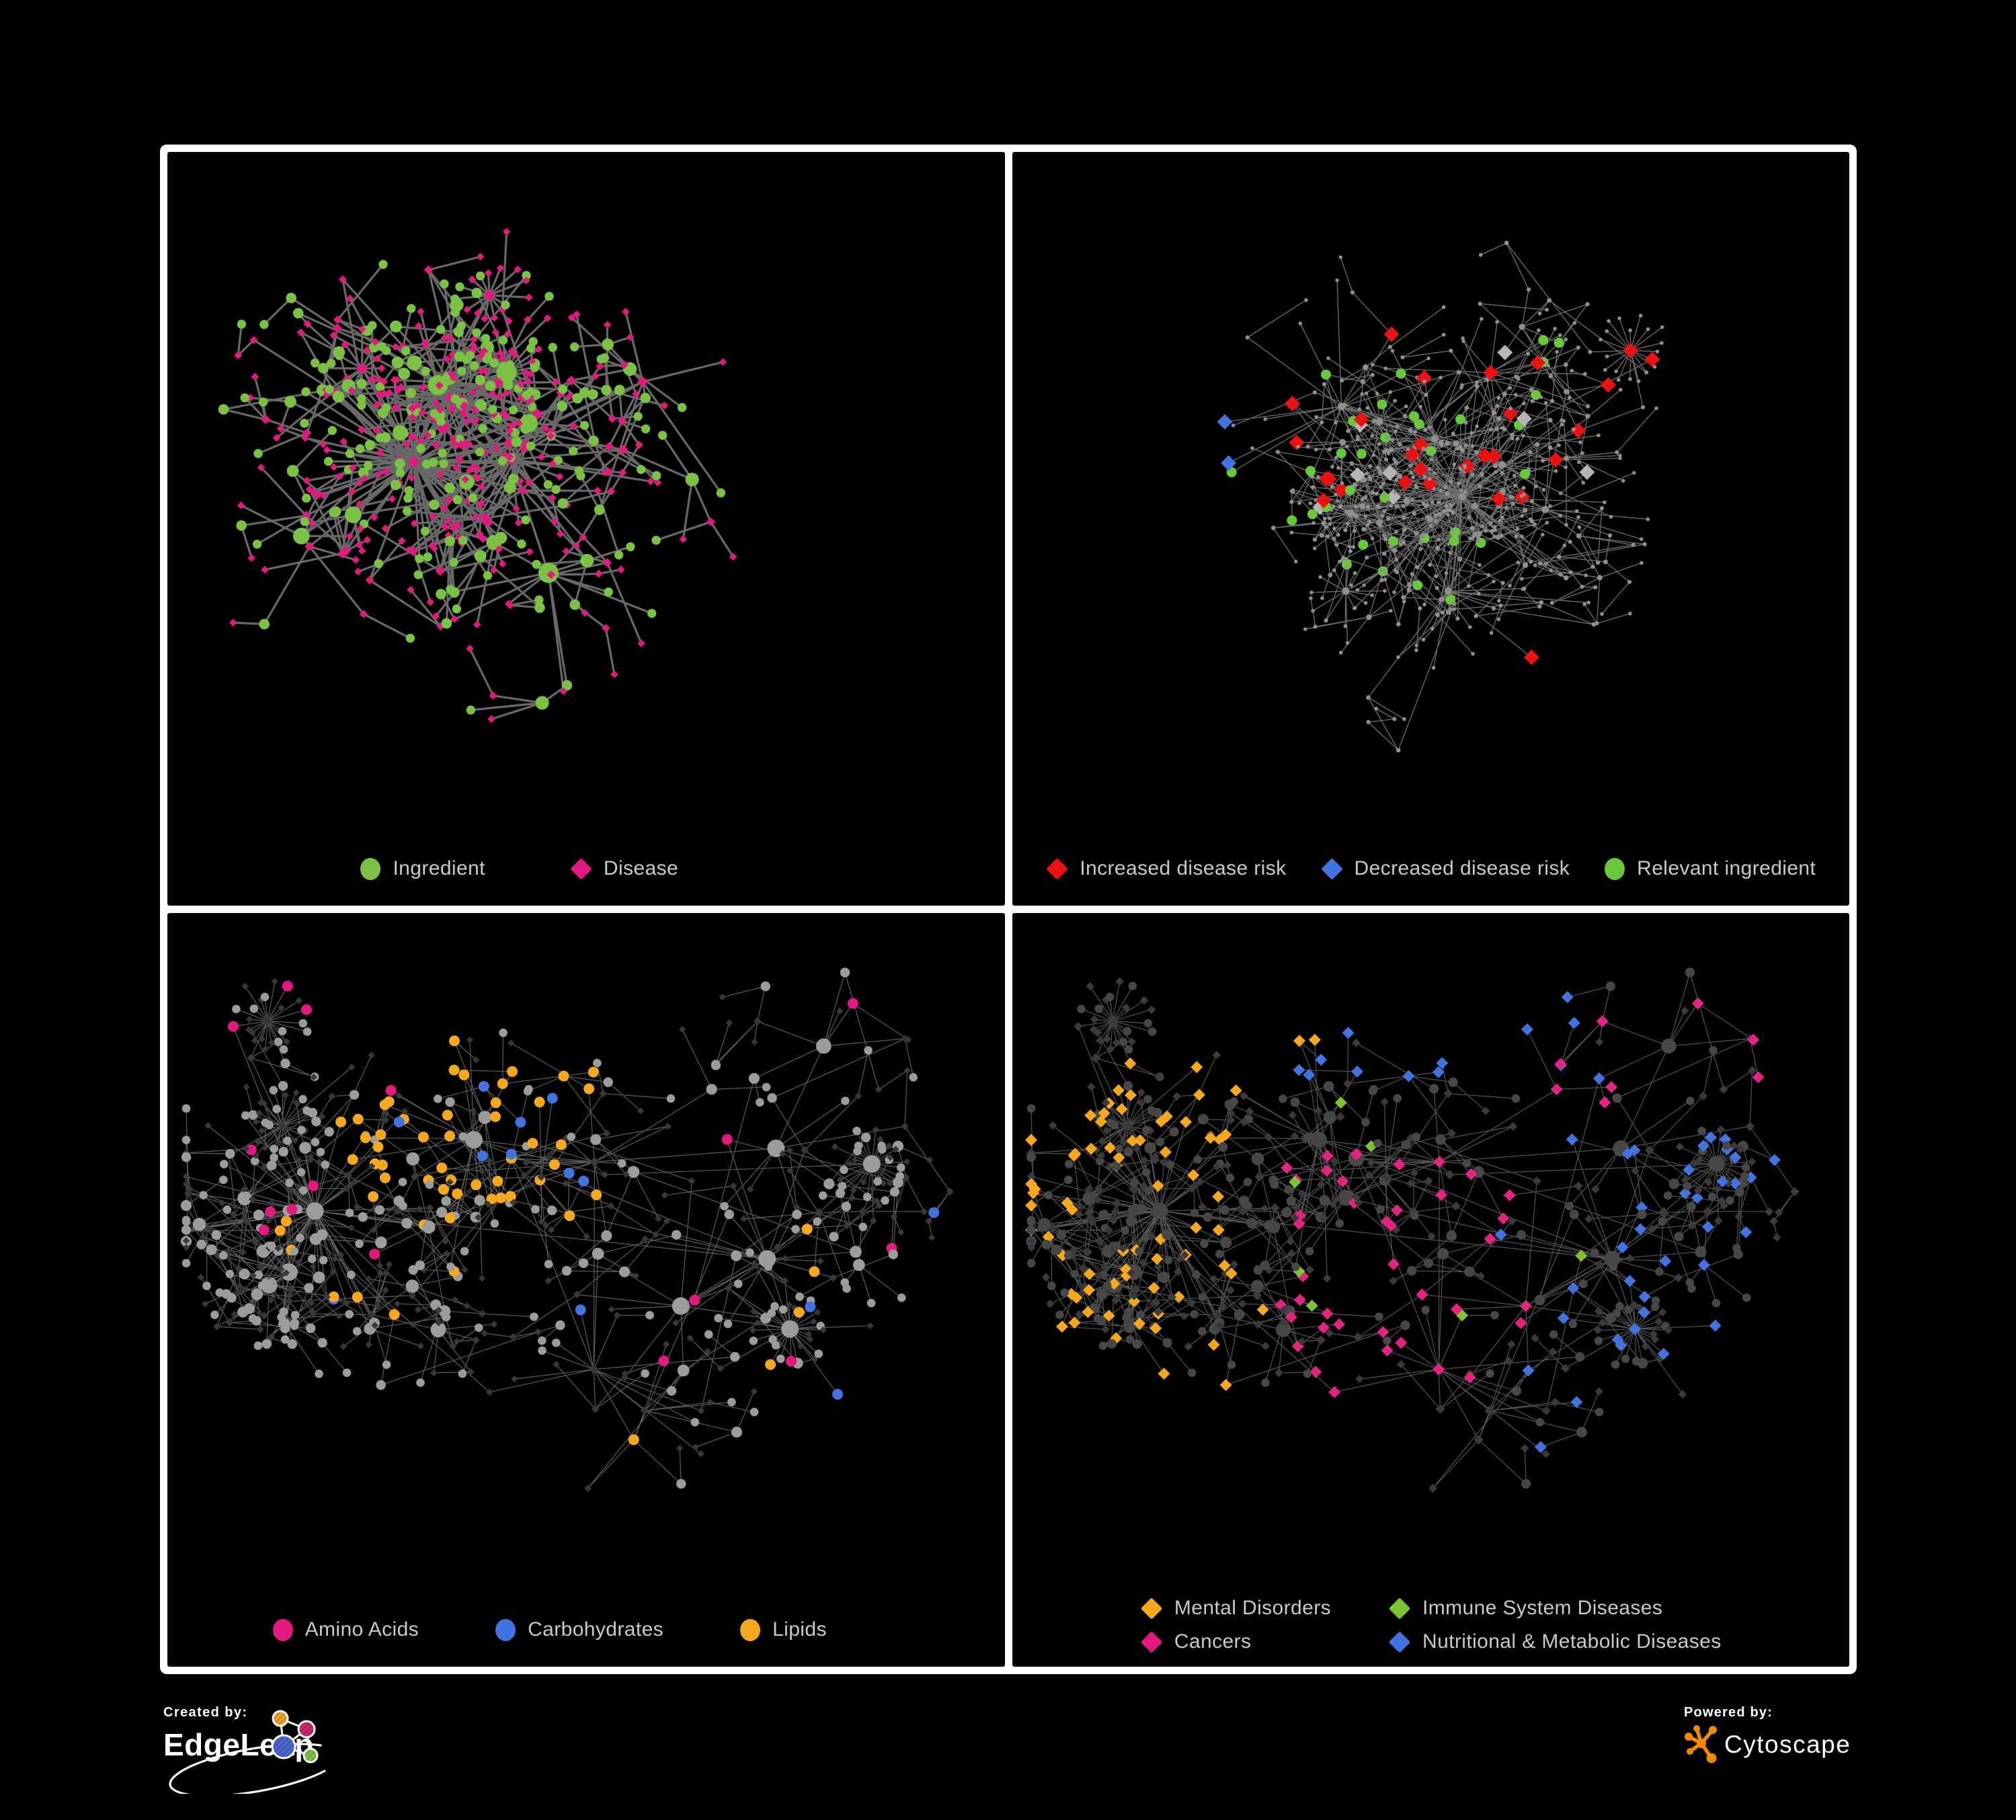 The width and height of the screenshot is (2016, 1820). What do you see at coordinates (311, 1755) in the screenshot?
I see `logo-node-green` at bounding box center [311, 1755].